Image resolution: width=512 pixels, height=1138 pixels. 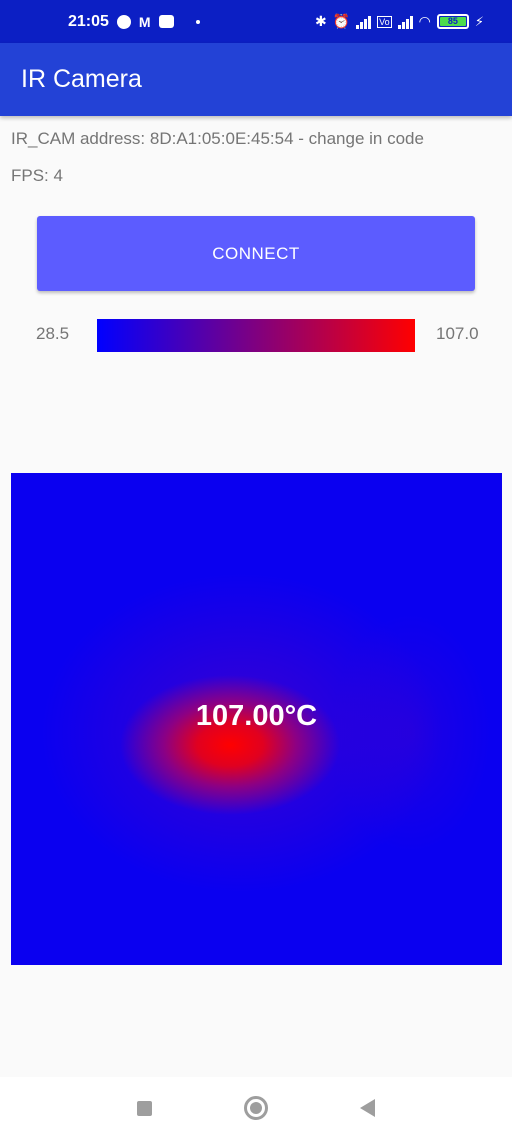 I want to click on square-icon, so click(x=144, y=1108).